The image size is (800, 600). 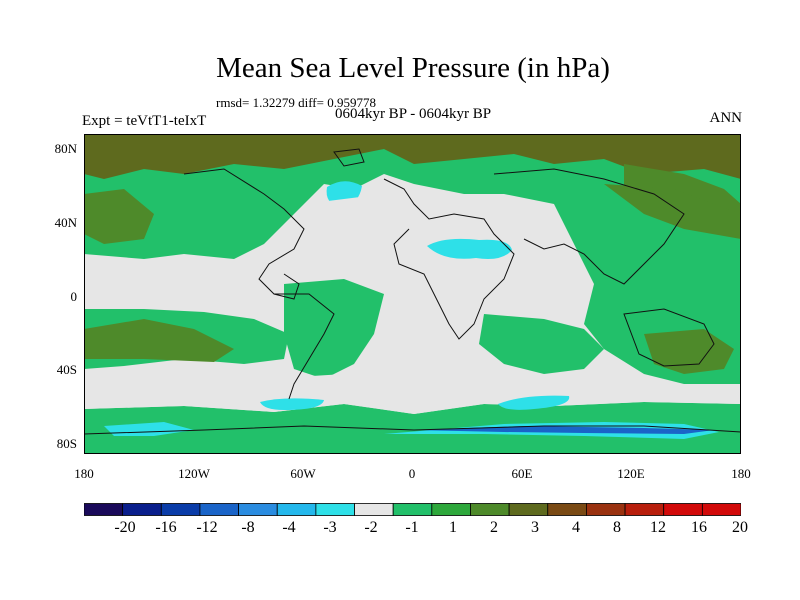 What do you see at coordinates (207, 527) in the screenshot?
I see `colorbar-label: -12` at bounding box center [207, 527].